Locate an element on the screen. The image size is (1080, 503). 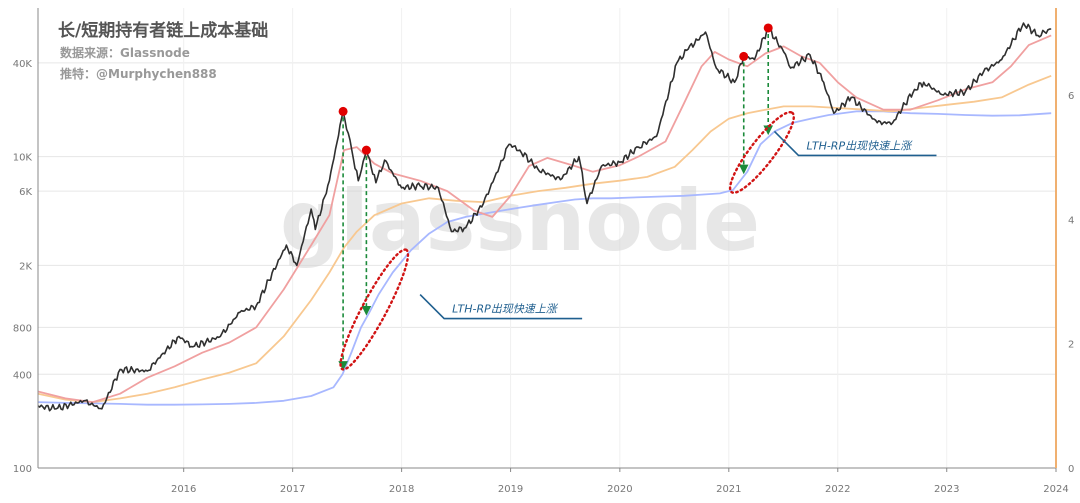
ellipse-2021 is located at coordinates (761, 152).